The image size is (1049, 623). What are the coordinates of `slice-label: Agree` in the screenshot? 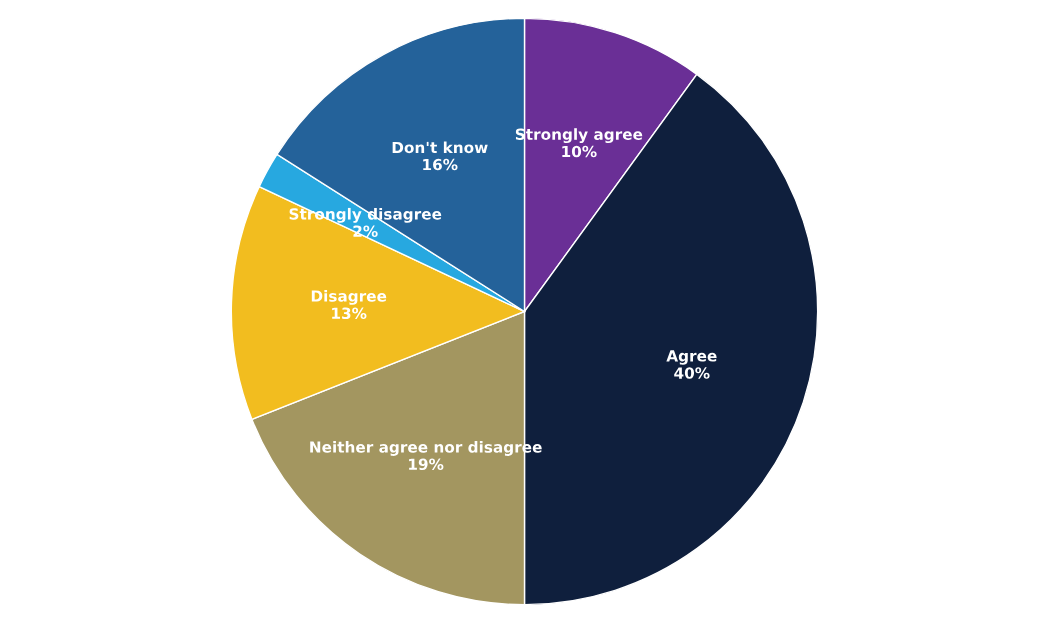 It's located at (691, 357).